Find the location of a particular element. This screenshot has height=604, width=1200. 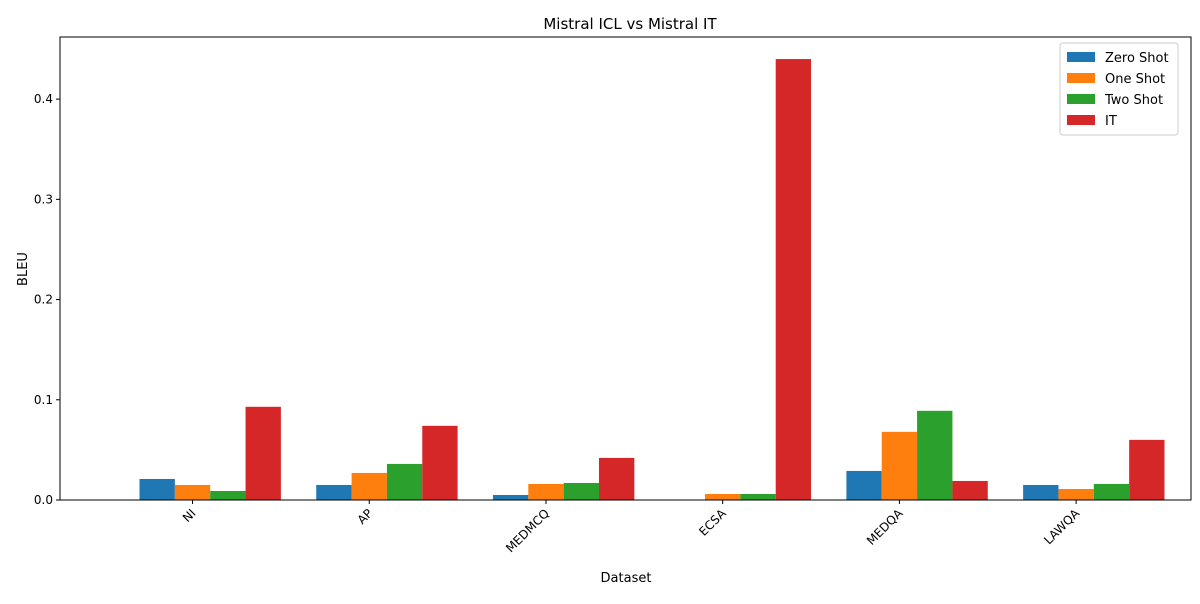

x-tick-label: ECSA is located at coordinates (712, 522).